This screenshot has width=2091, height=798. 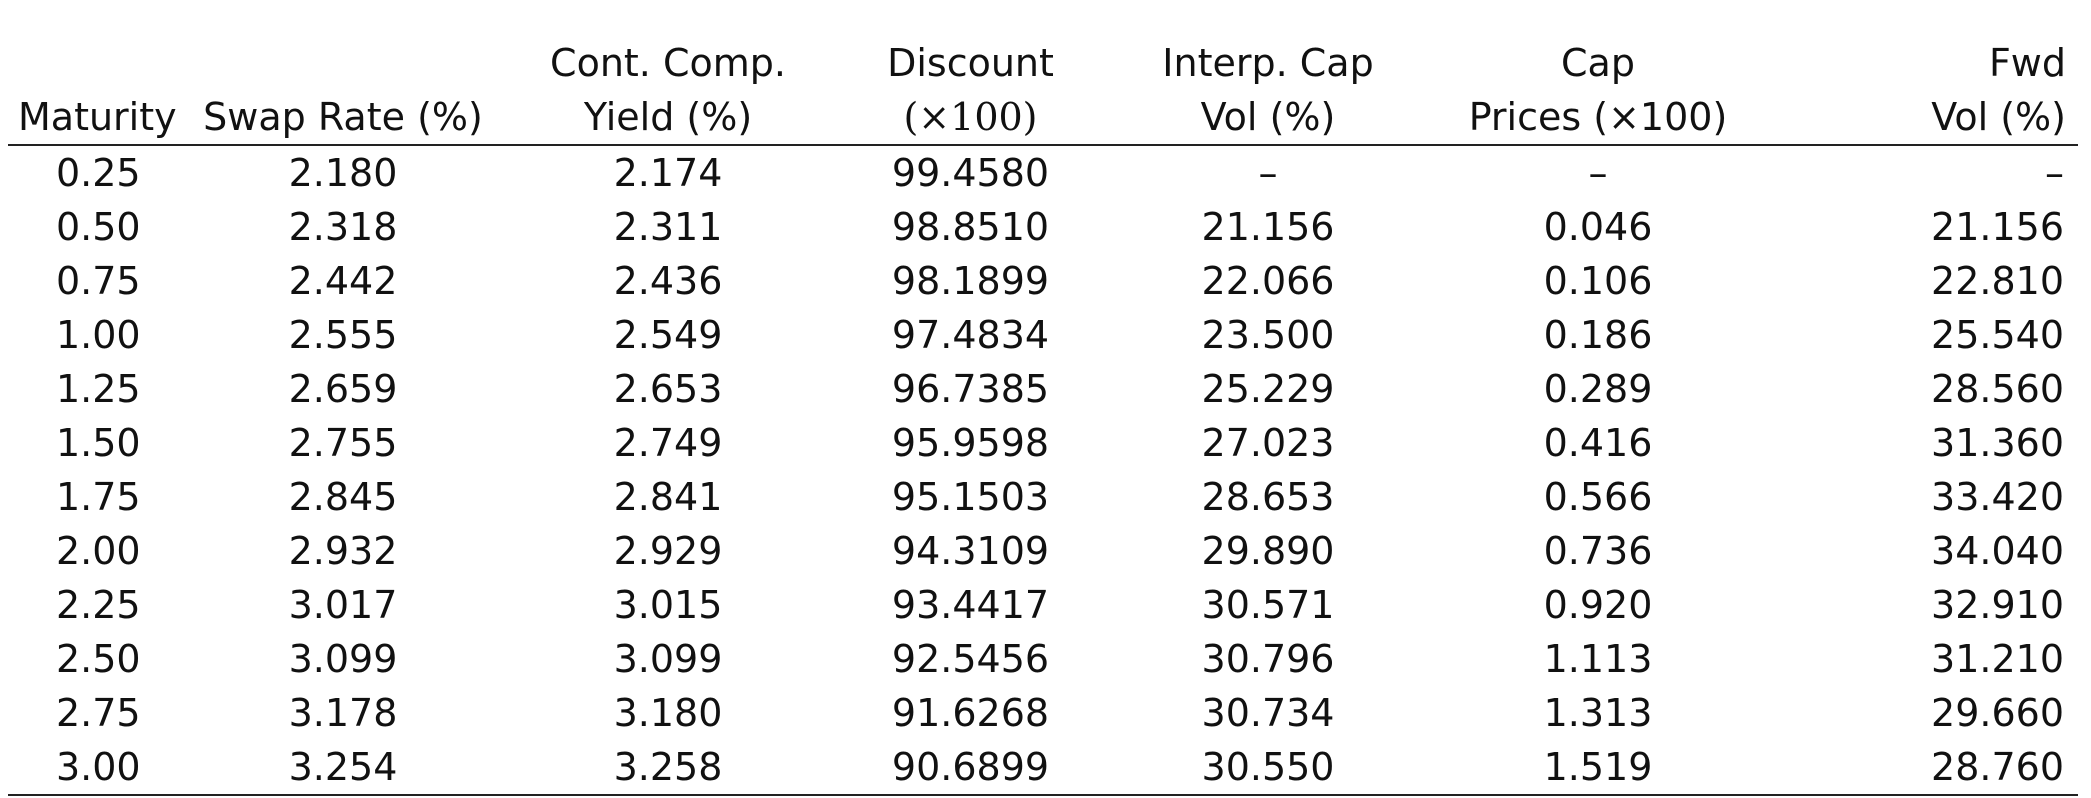 I want to click on fwd-vol-cell: 28.560, so click(x=1997, y=389).